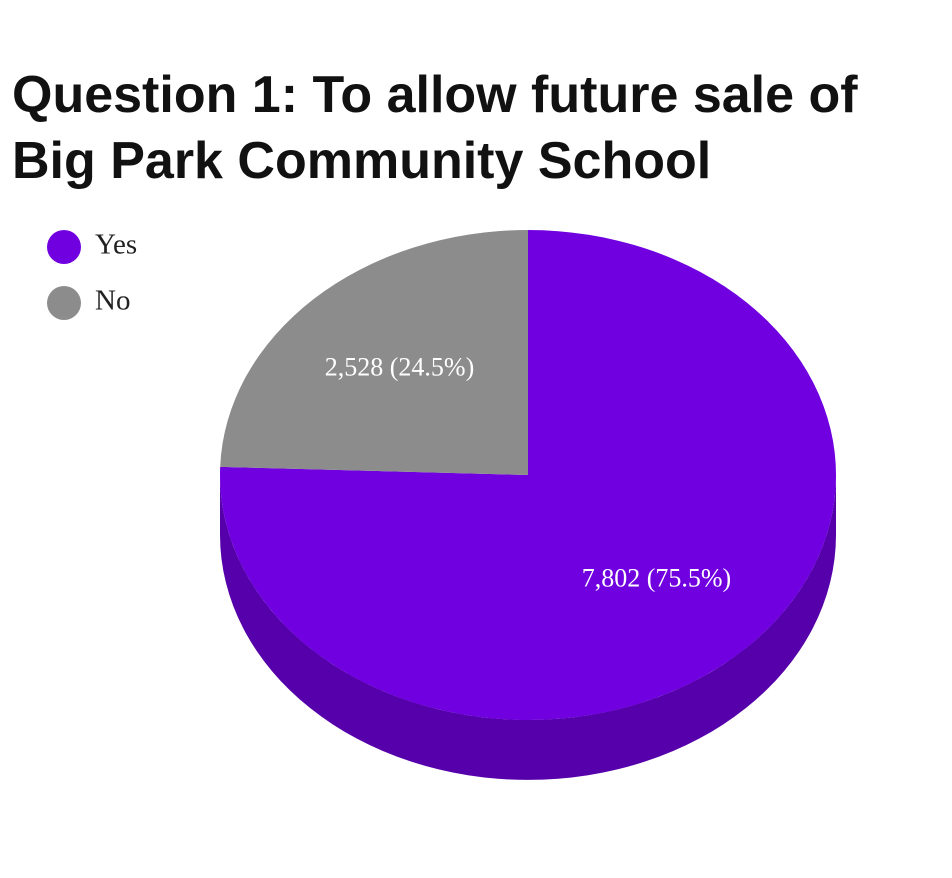 Image resolution: width=952 pixels, height=878 pixels. I want to click on legend-label: Yes, so click(116, 245).